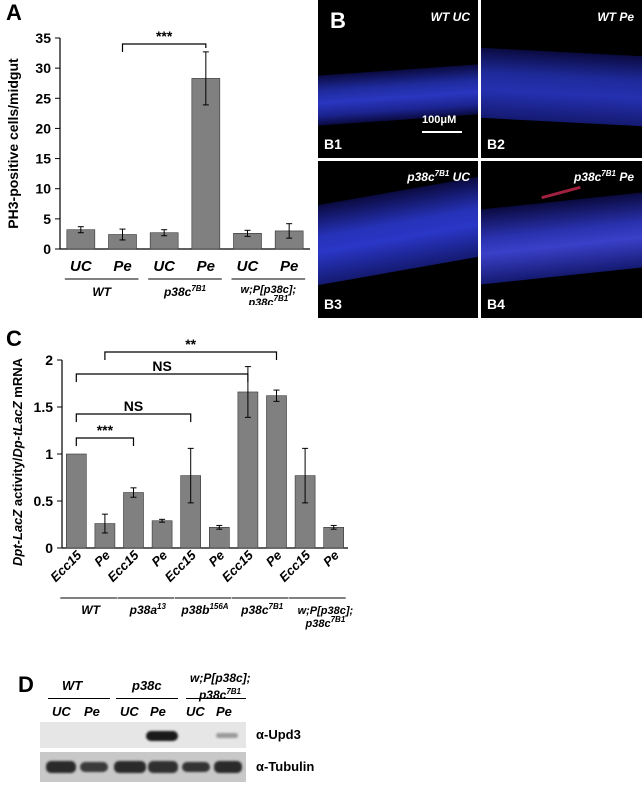  I want to click on b3-label: p38c7B1 UC, so click(438, 176).